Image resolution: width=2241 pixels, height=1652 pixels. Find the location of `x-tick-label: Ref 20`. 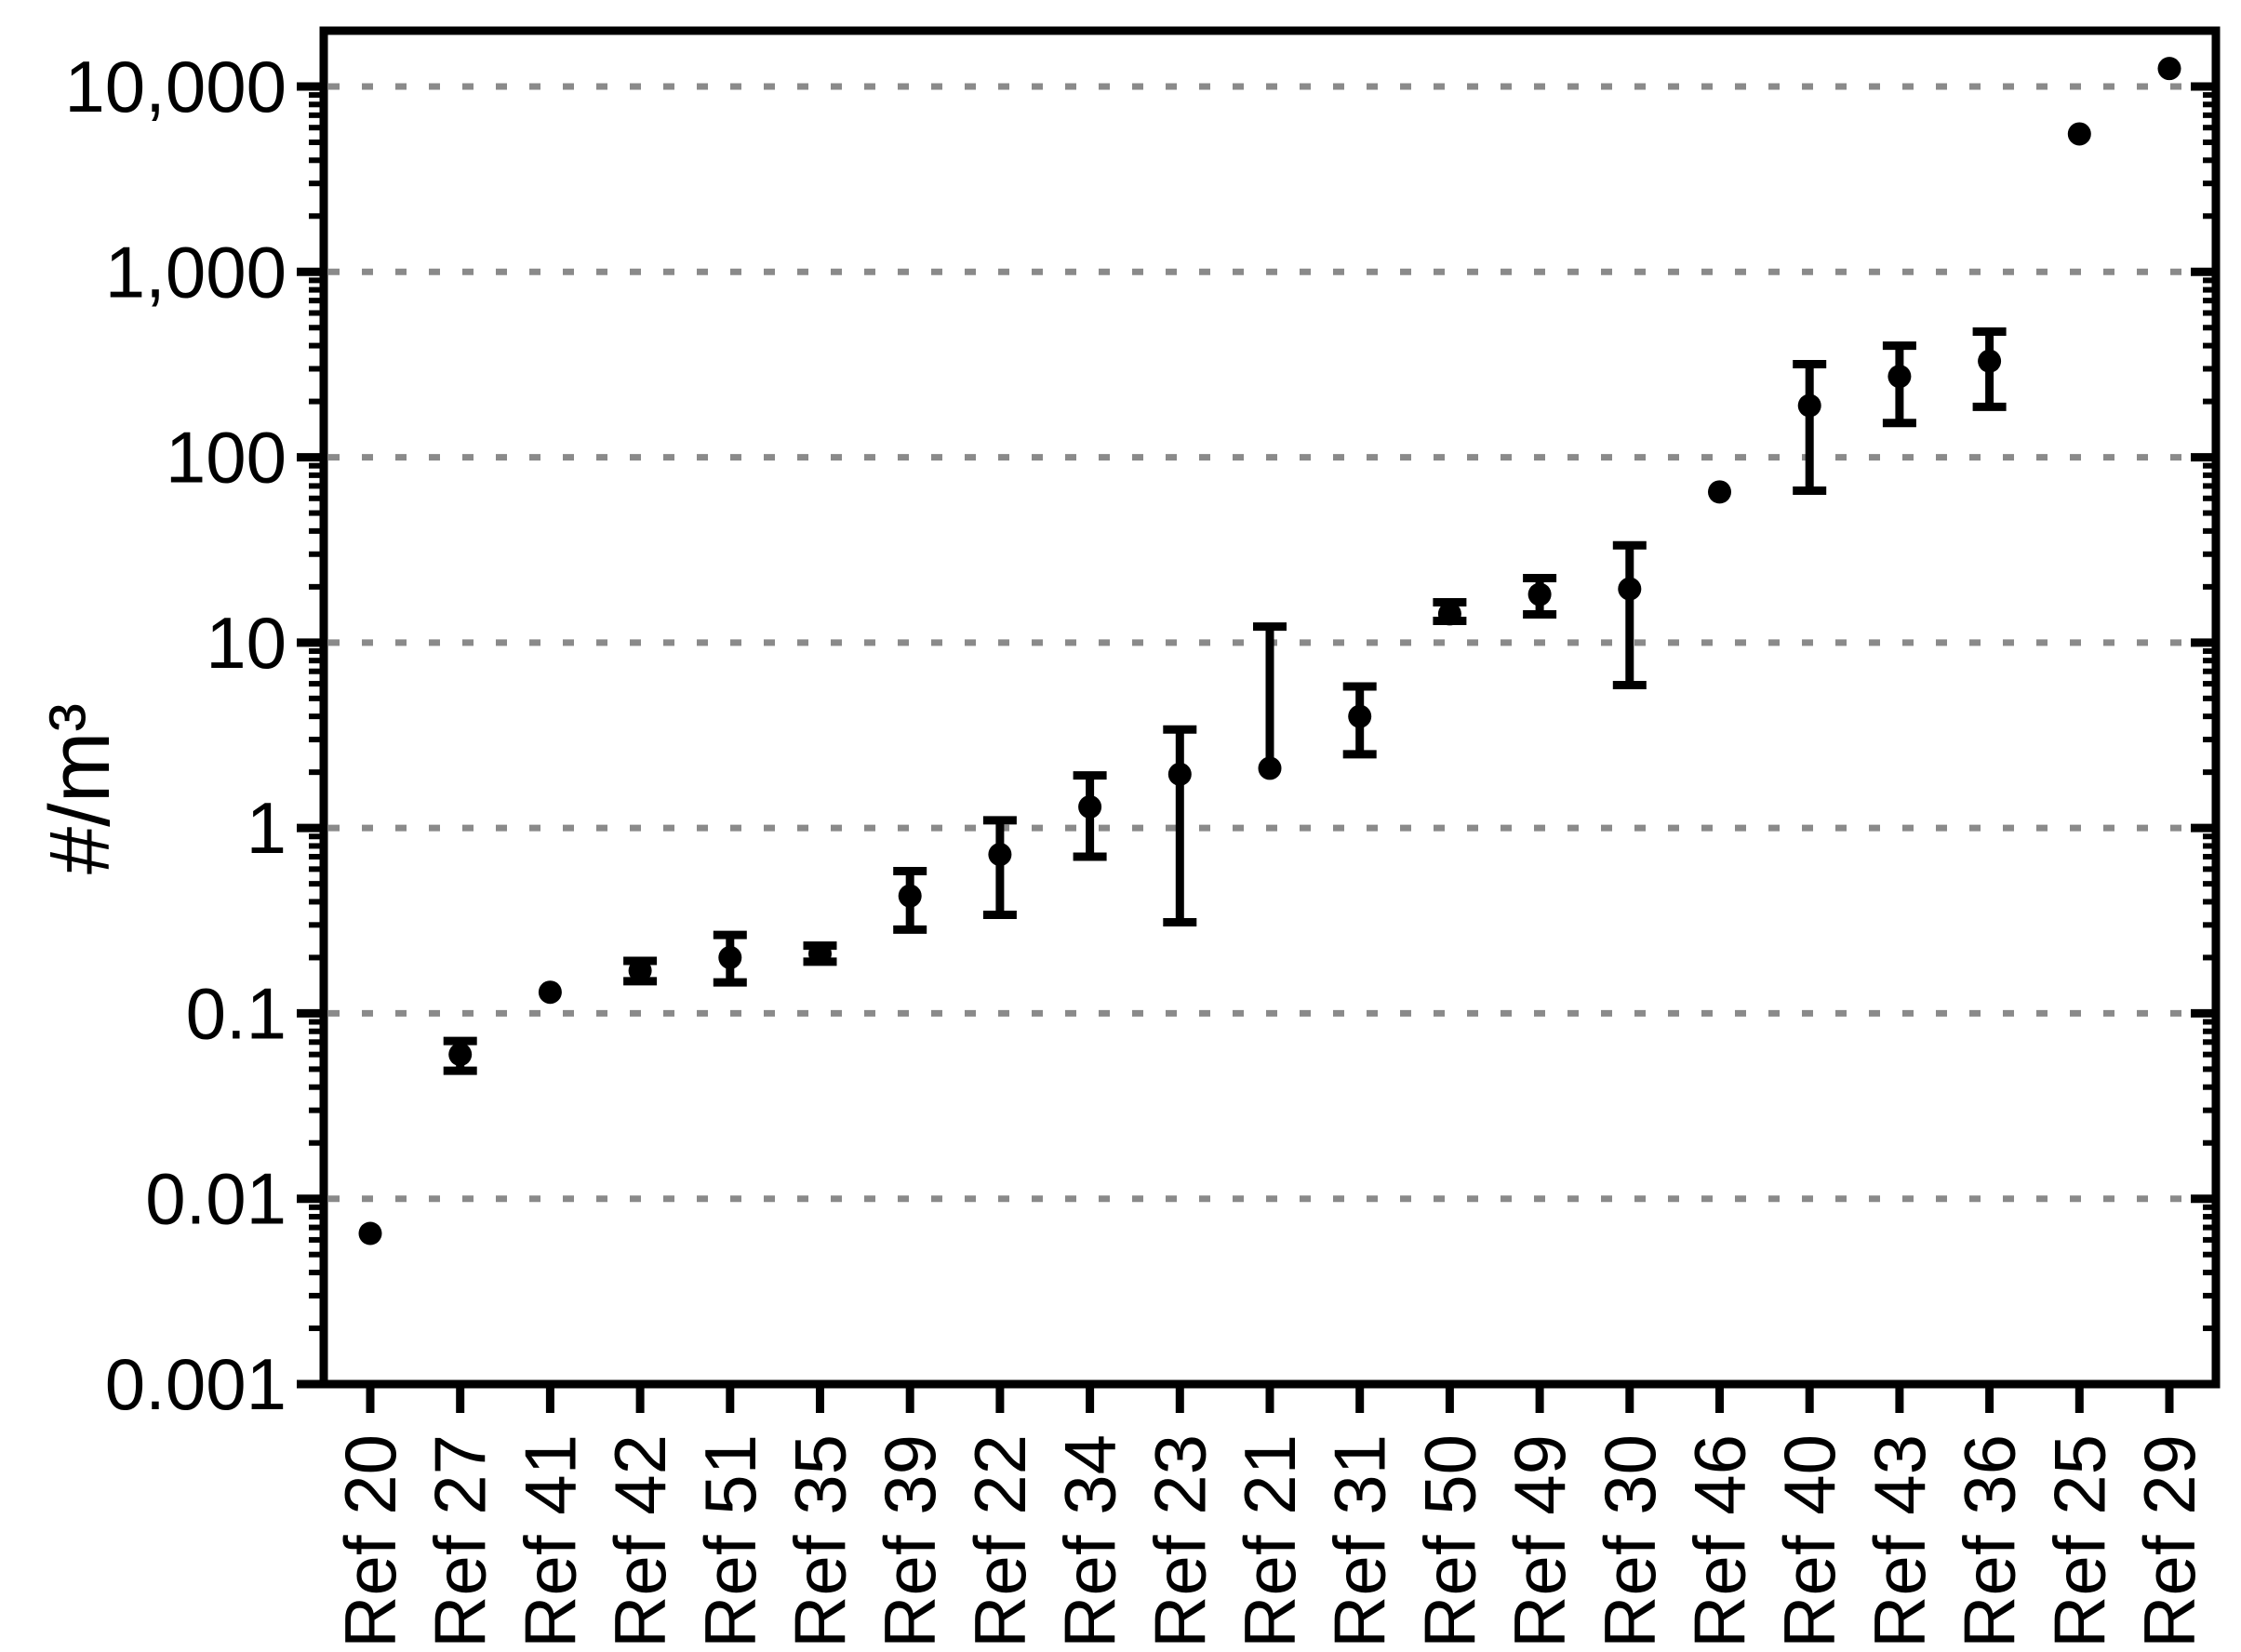

x-tick-label: Ref 20 is located at coordinates (370, 1541).